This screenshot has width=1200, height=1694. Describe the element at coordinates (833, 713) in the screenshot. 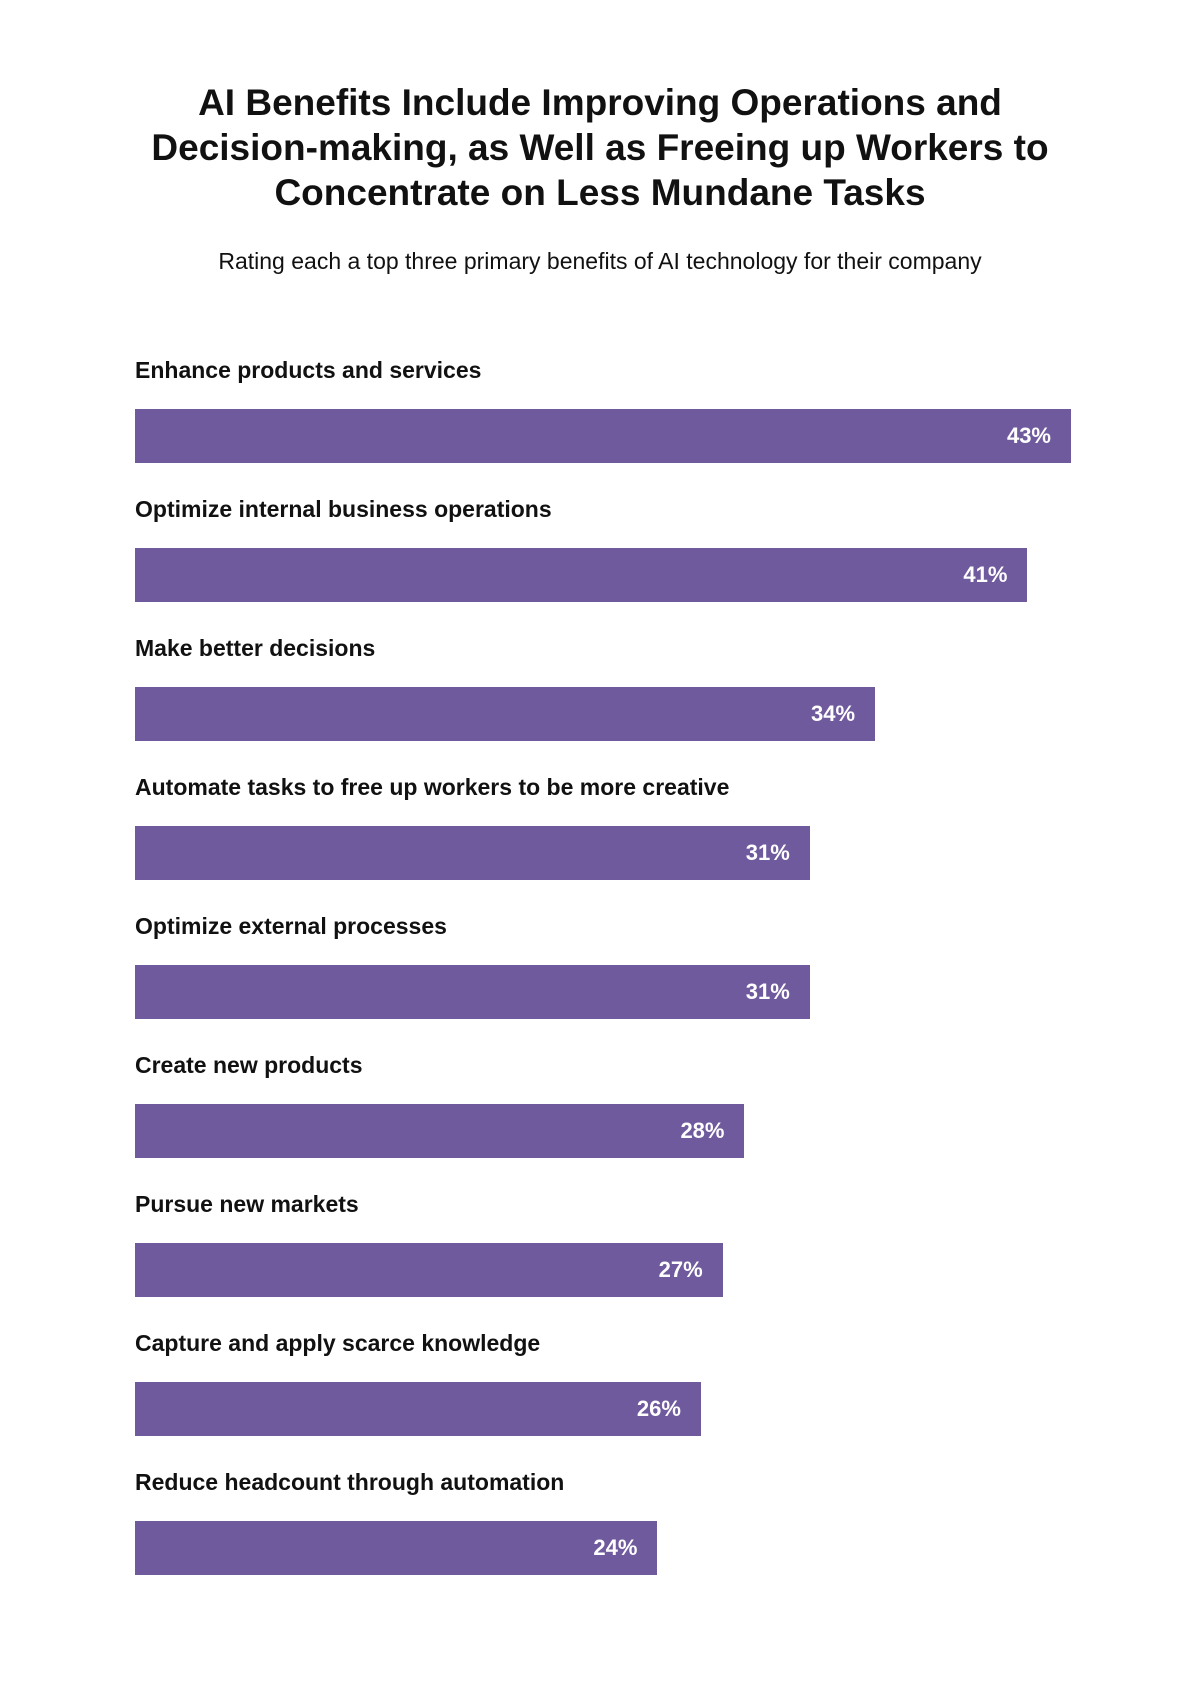

I see `value-label: 34%` at that location.